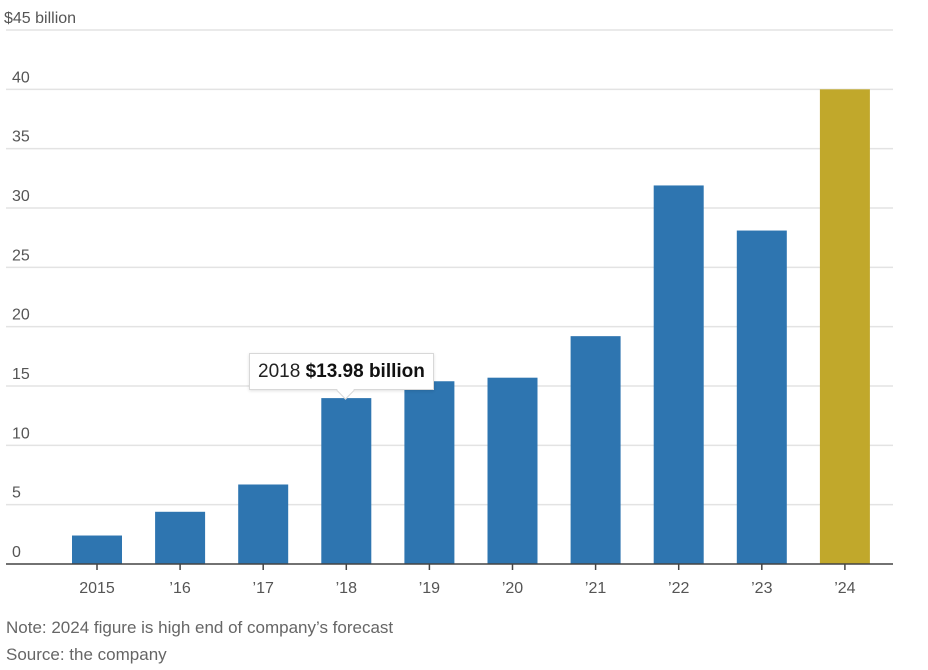 This screenshot has height=670, width=928. What do you see at coordinates (761, 588) in the screenshot?
I see `x-tick-label: ’23` at bounding box center [761, 588].